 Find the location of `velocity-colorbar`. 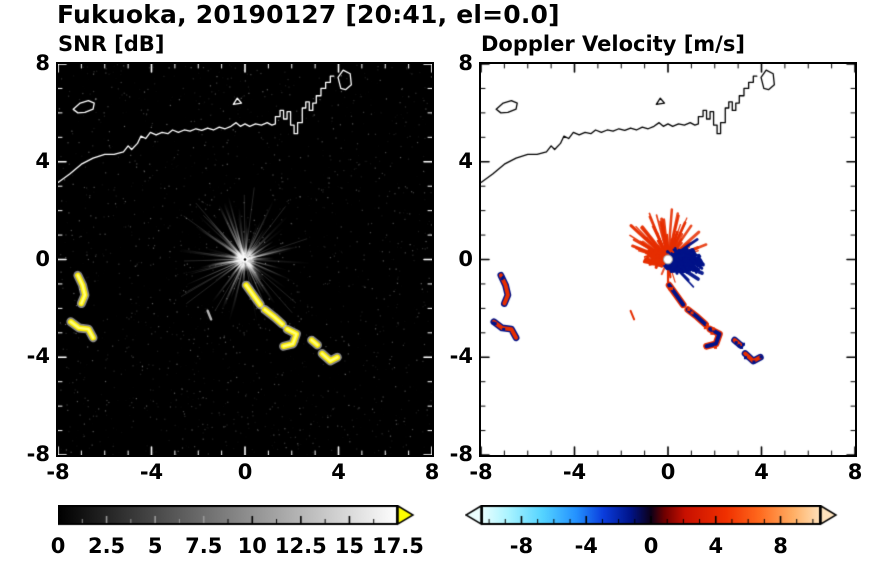

velocity-colorbar is located at coordinates (652, 516).